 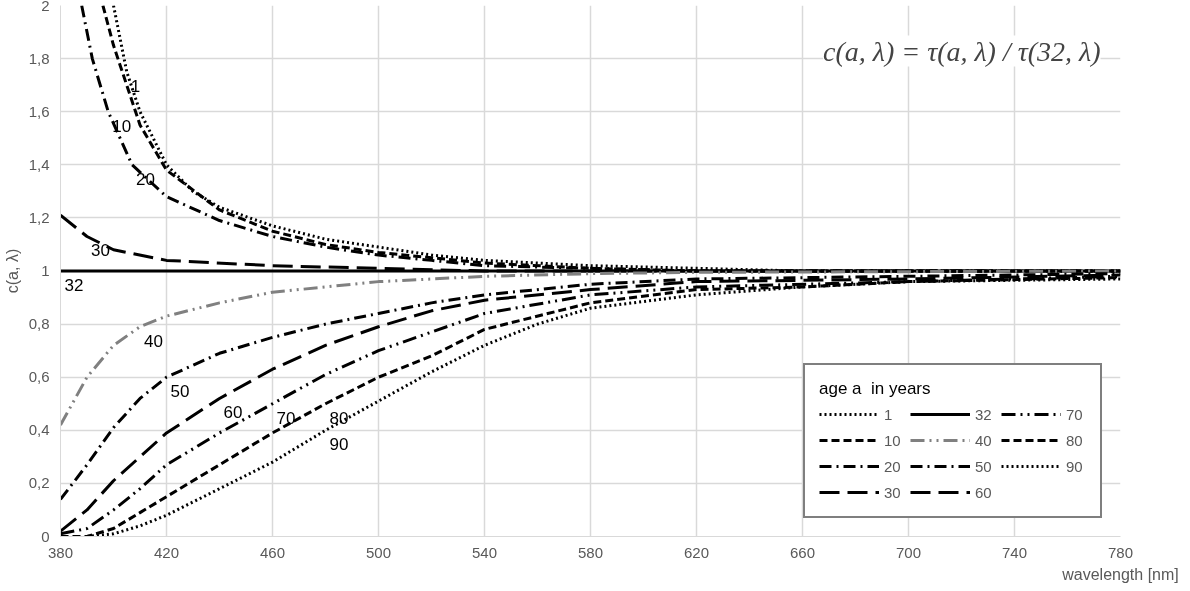 I want to click on y-tick-label: 0,2, so click(x=39, y=483).